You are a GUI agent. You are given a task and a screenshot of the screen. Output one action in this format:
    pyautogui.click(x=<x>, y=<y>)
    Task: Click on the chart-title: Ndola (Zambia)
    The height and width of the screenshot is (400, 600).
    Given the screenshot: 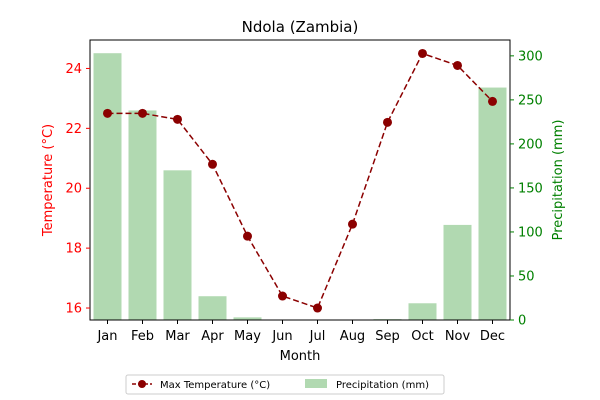 What is the action you would take?
    pyautogui.click(x=300, y=27)
    